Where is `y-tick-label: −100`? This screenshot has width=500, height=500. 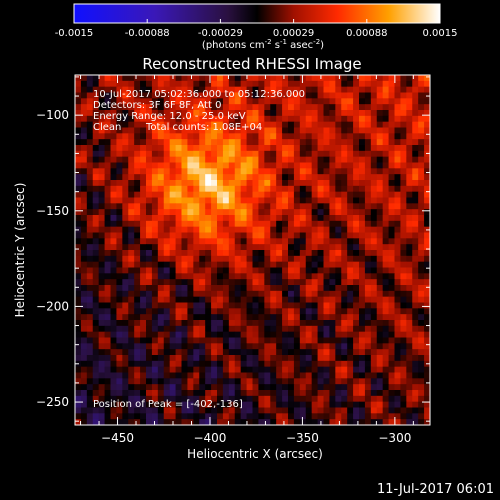 y-tick-label: −100 is located at coordinates (52, 115).